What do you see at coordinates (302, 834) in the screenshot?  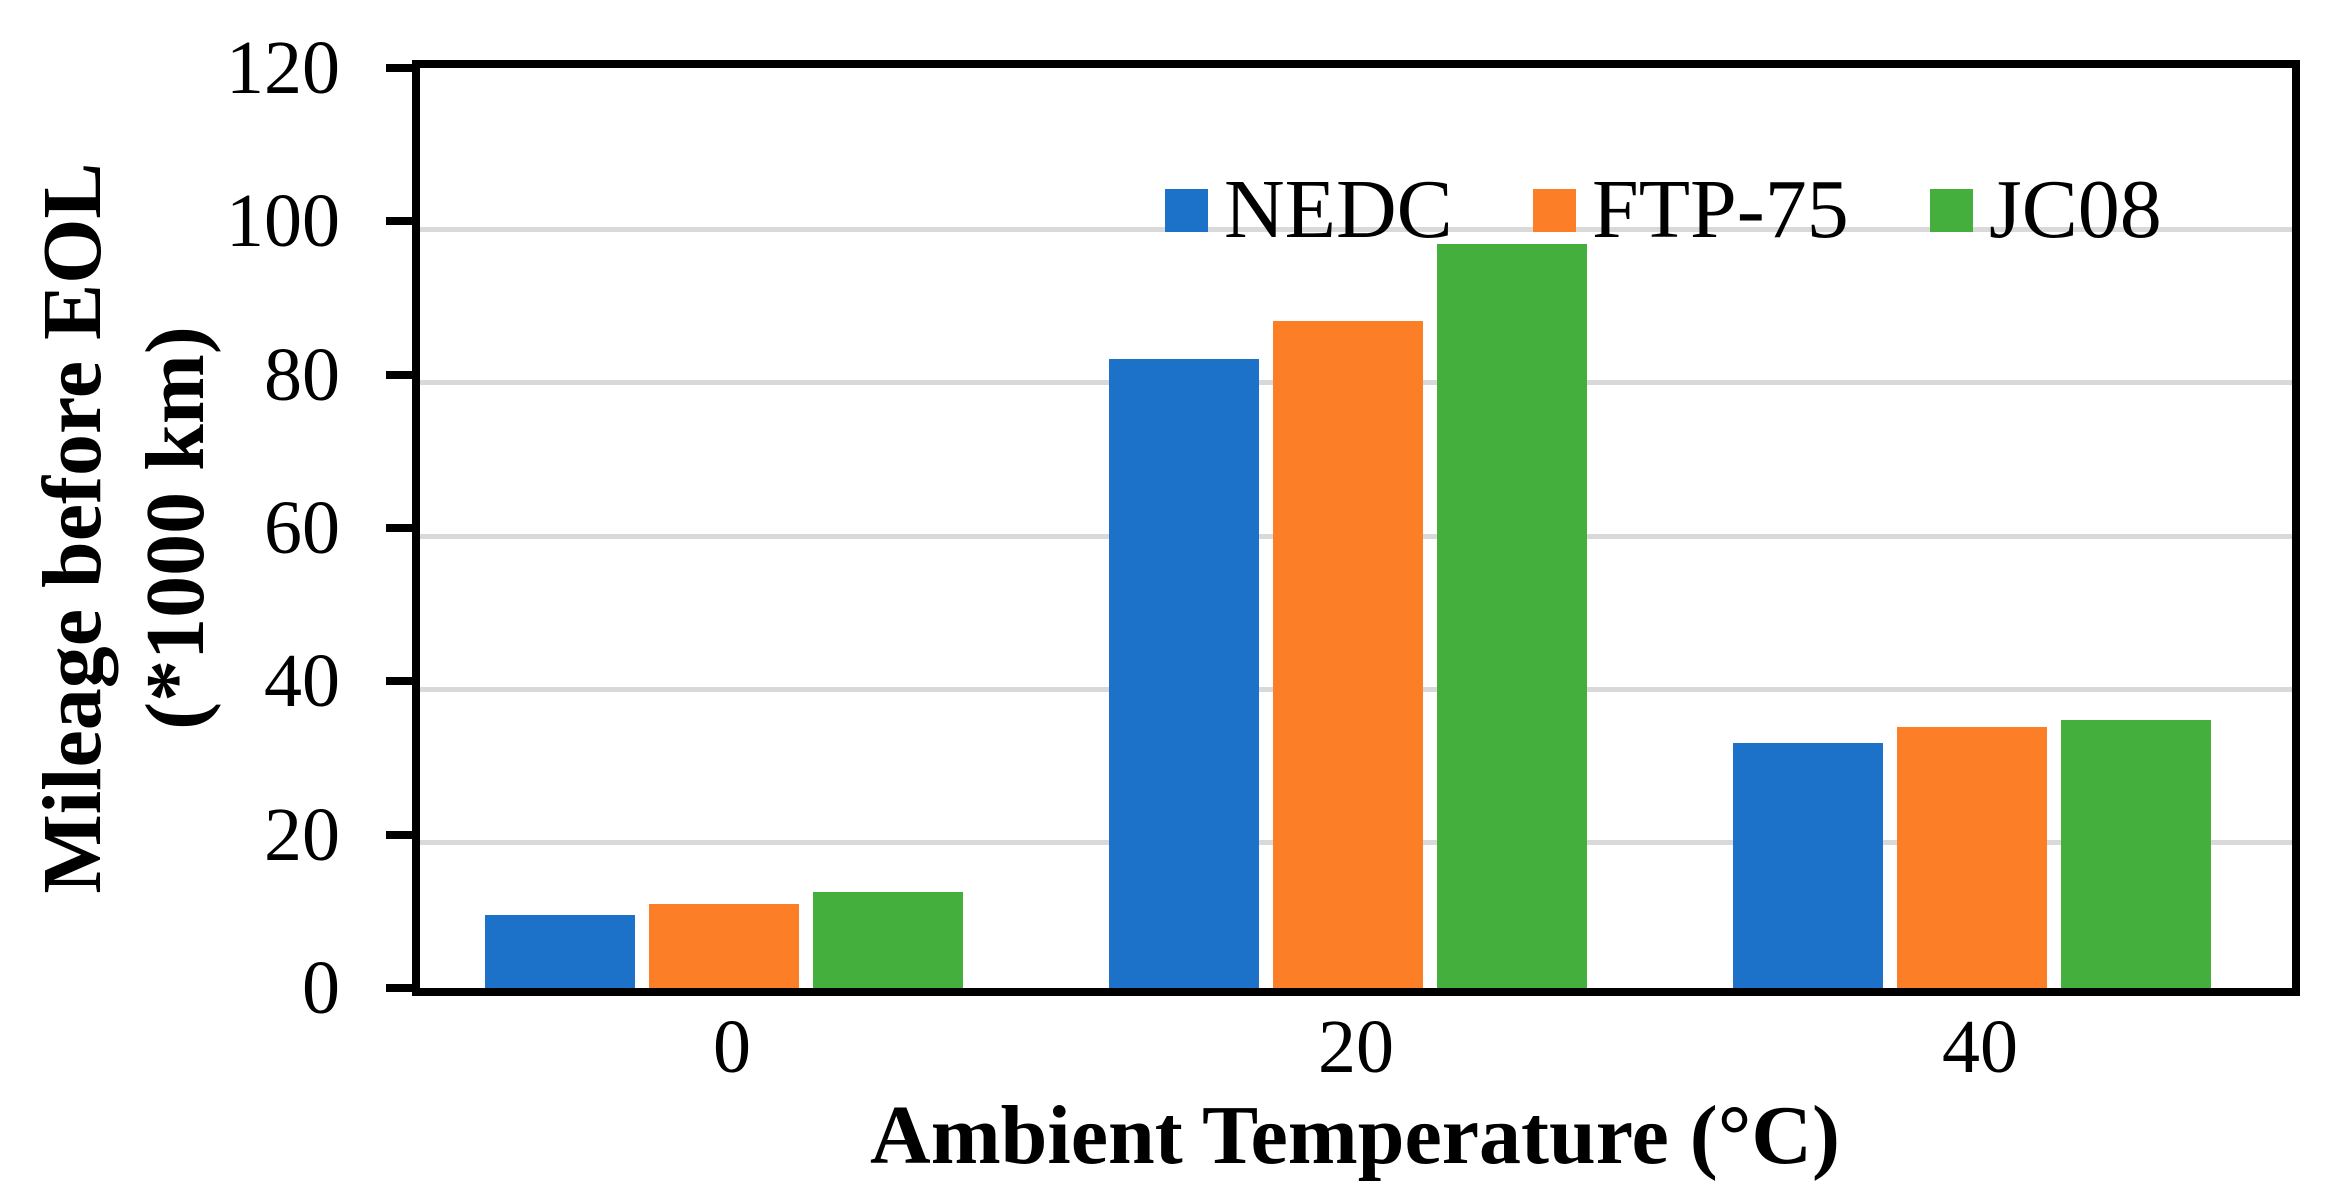 I see `y-tick-label-20: 20` at bounding box center [302, 834].